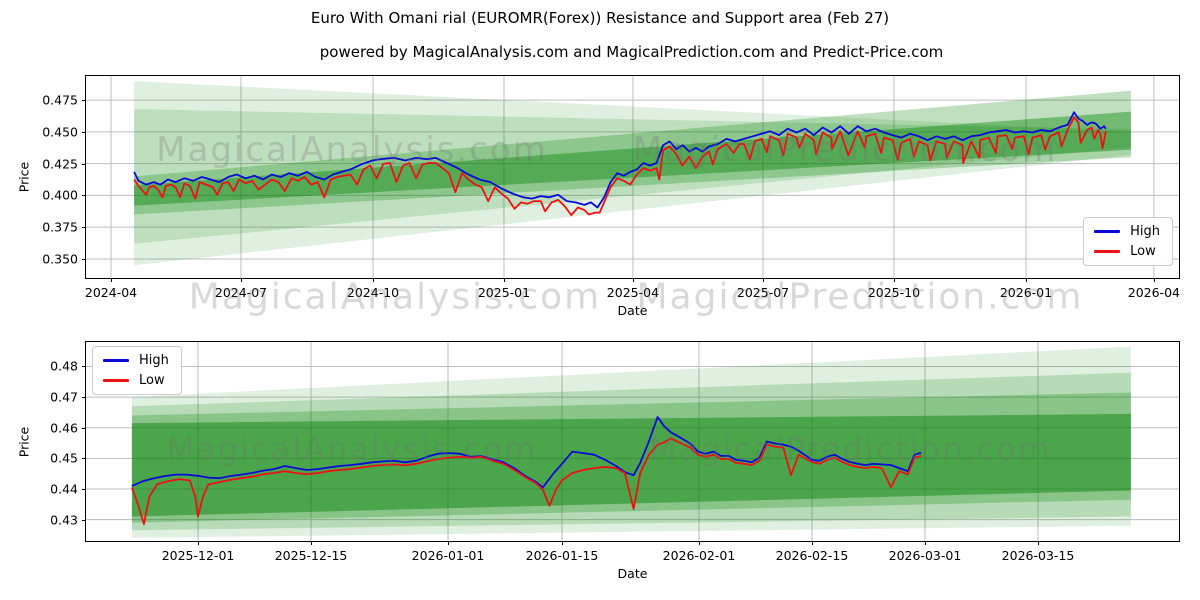 This screenshot has height=600, width=1200. I want to click on x-tick-label: 2026-01-01, so click(448, 555).